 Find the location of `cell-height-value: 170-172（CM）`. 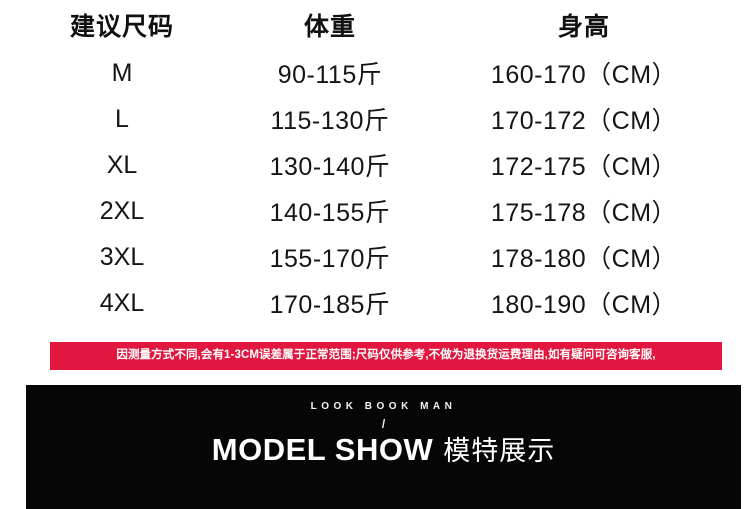

cell-height-value: 170-172（CM） is located at coordinates (584, 121).